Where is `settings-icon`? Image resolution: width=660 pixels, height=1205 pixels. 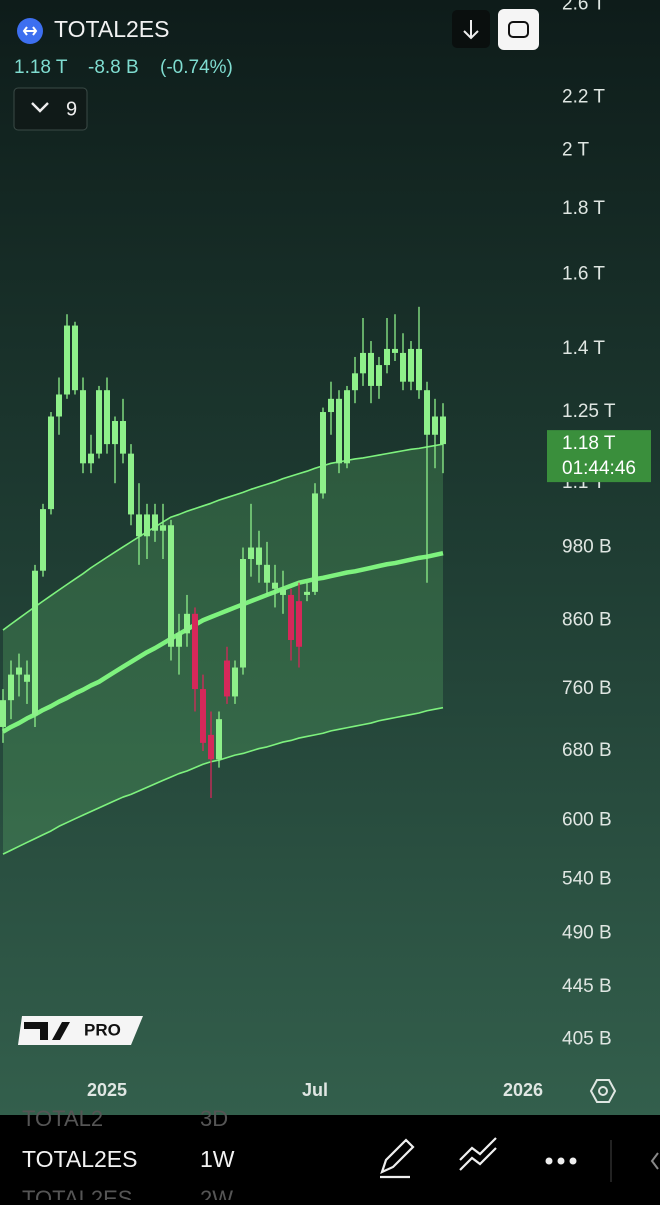 settings-icon is located at coordinates (603, 1091).